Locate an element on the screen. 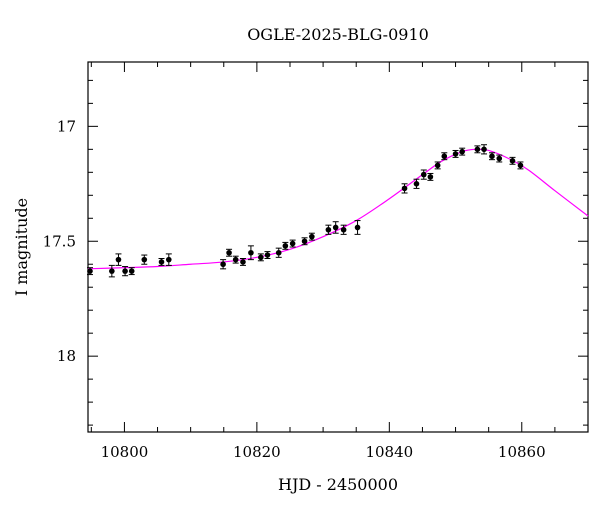 The width and height of the screenshot is (600, 512). x-tick-label: 10820 is located at coordinates (257, 452).